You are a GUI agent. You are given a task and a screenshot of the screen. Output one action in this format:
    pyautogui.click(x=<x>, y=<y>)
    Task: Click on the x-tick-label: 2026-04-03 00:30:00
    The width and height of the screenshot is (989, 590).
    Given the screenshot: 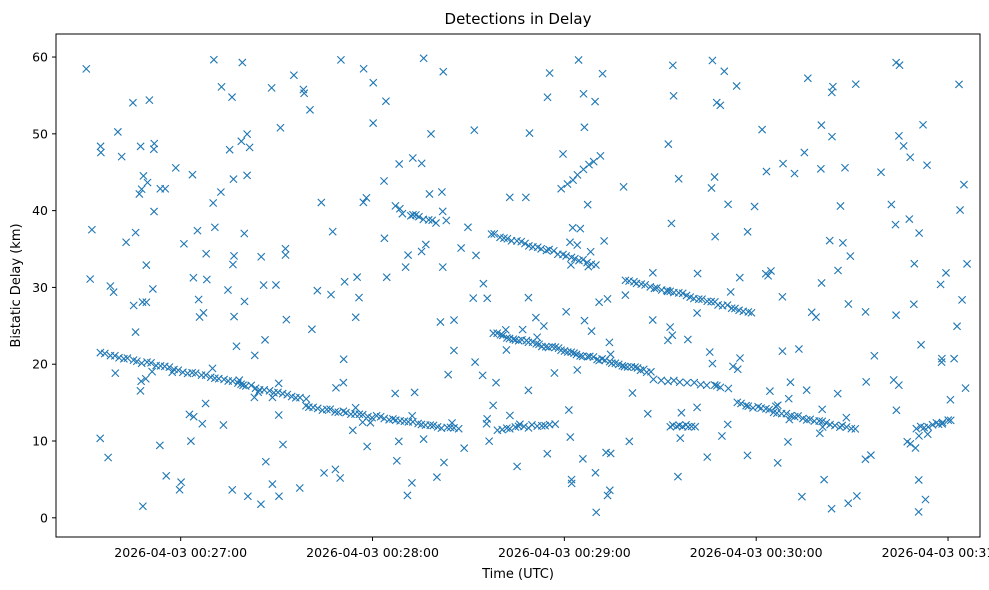 What is the action you would take?
    pyautogui.click(x=756, y=552)
    